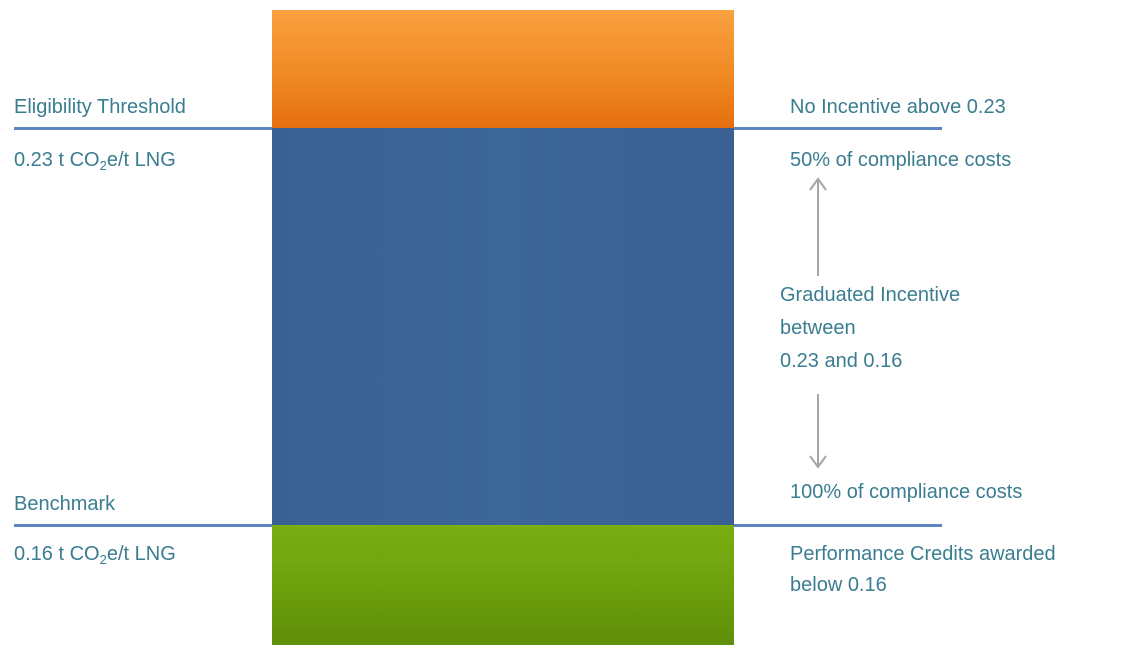 This screenshot has width=1145, height=648. What do you see at coordinates (838, 128) in the screenshot?
I see `threshold-line-right` at bounding box center [838, 128].